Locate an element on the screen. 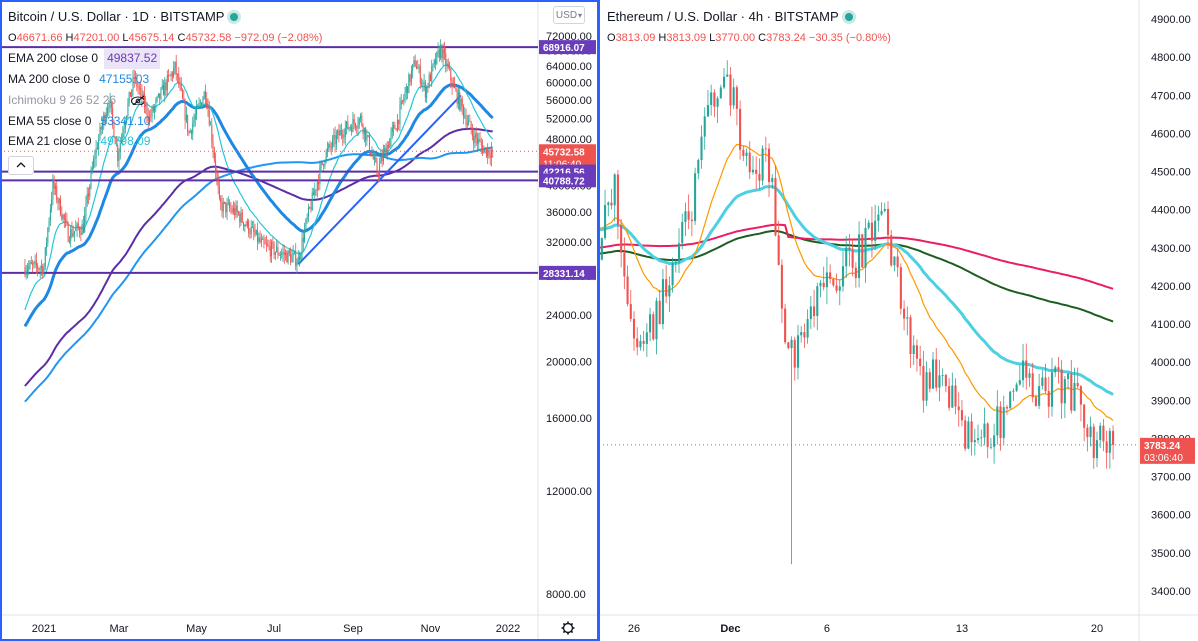  indicator-row-ema21: EMA 21 close 0 49798.09 is located at coordinates (165, 141).